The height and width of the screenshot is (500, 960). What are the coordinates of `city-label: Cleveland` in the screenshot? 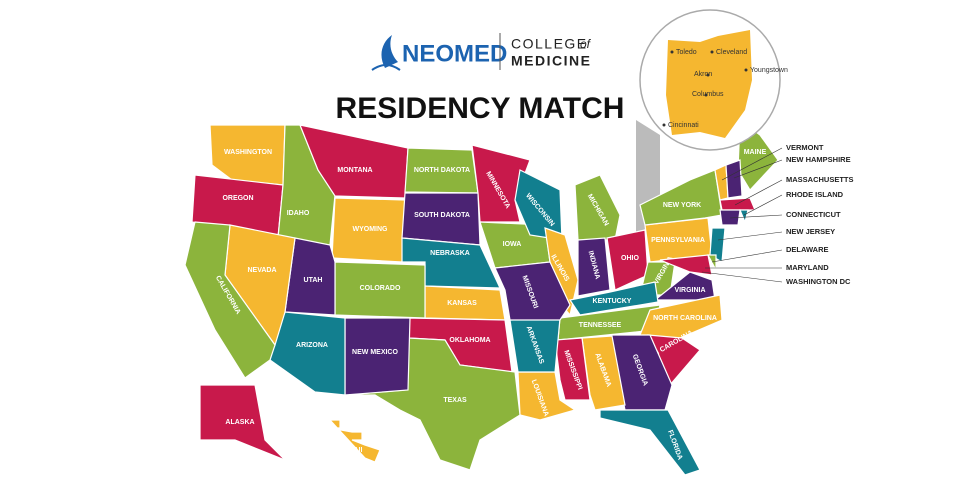 It's located at (731, 52).